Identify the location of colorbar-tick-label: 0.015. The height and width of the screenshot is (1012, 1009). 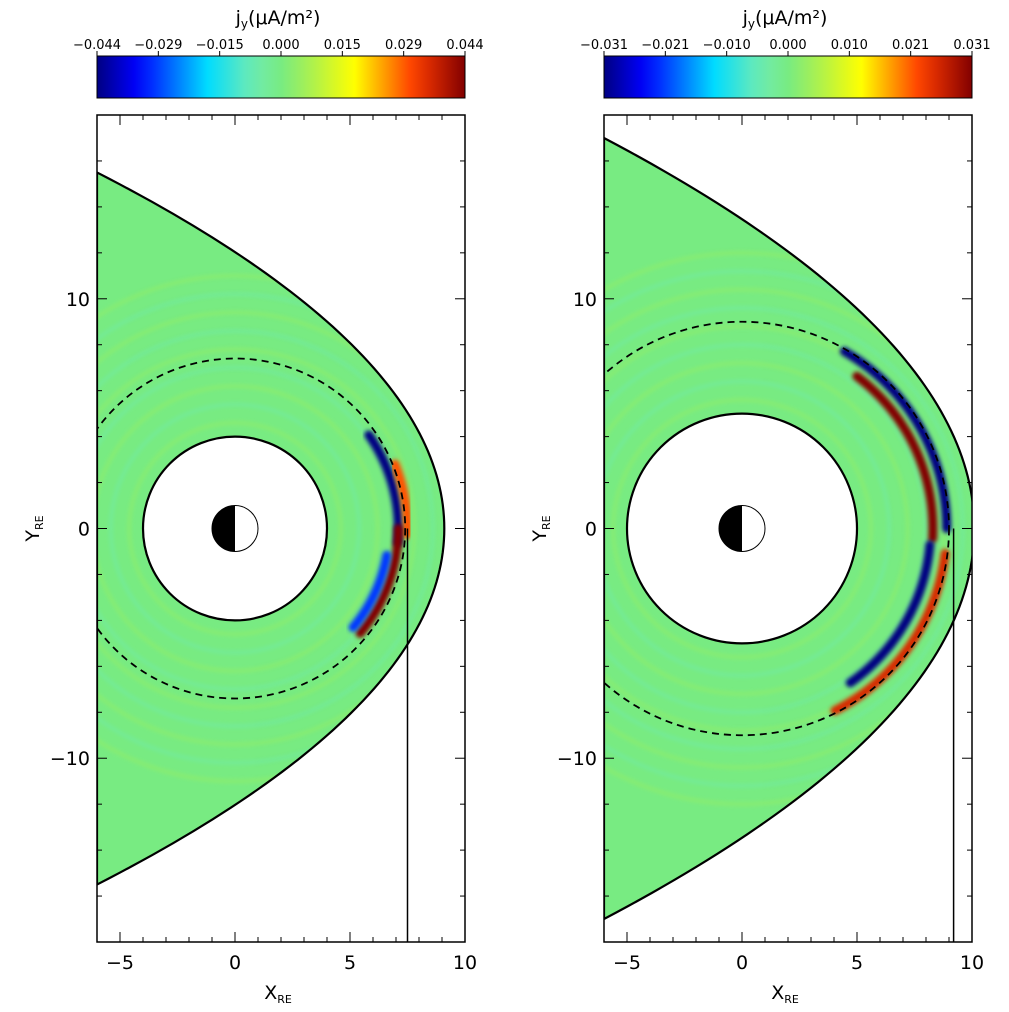
(342, 45).